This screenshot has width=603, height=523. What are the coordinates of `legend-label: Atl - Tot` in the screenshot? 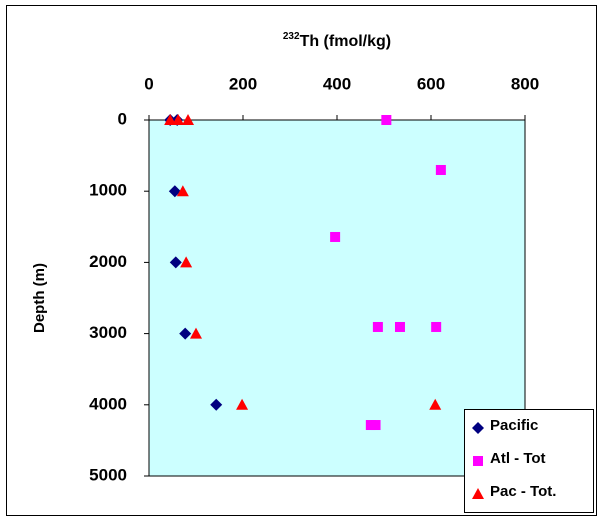 It's located at (518, 458).